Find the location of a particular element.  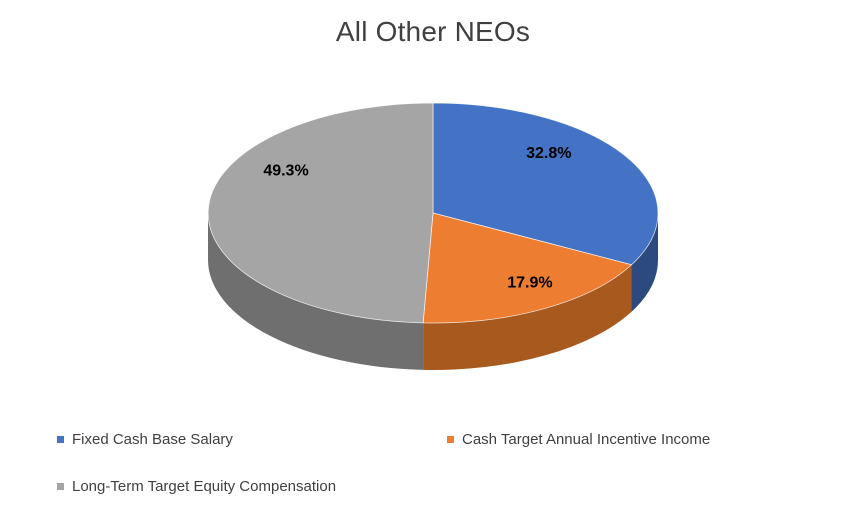

legend-item-cash-target-annual-incentive-income: Cash Target Annual Incentive Income is located at coordinates (578, 439).